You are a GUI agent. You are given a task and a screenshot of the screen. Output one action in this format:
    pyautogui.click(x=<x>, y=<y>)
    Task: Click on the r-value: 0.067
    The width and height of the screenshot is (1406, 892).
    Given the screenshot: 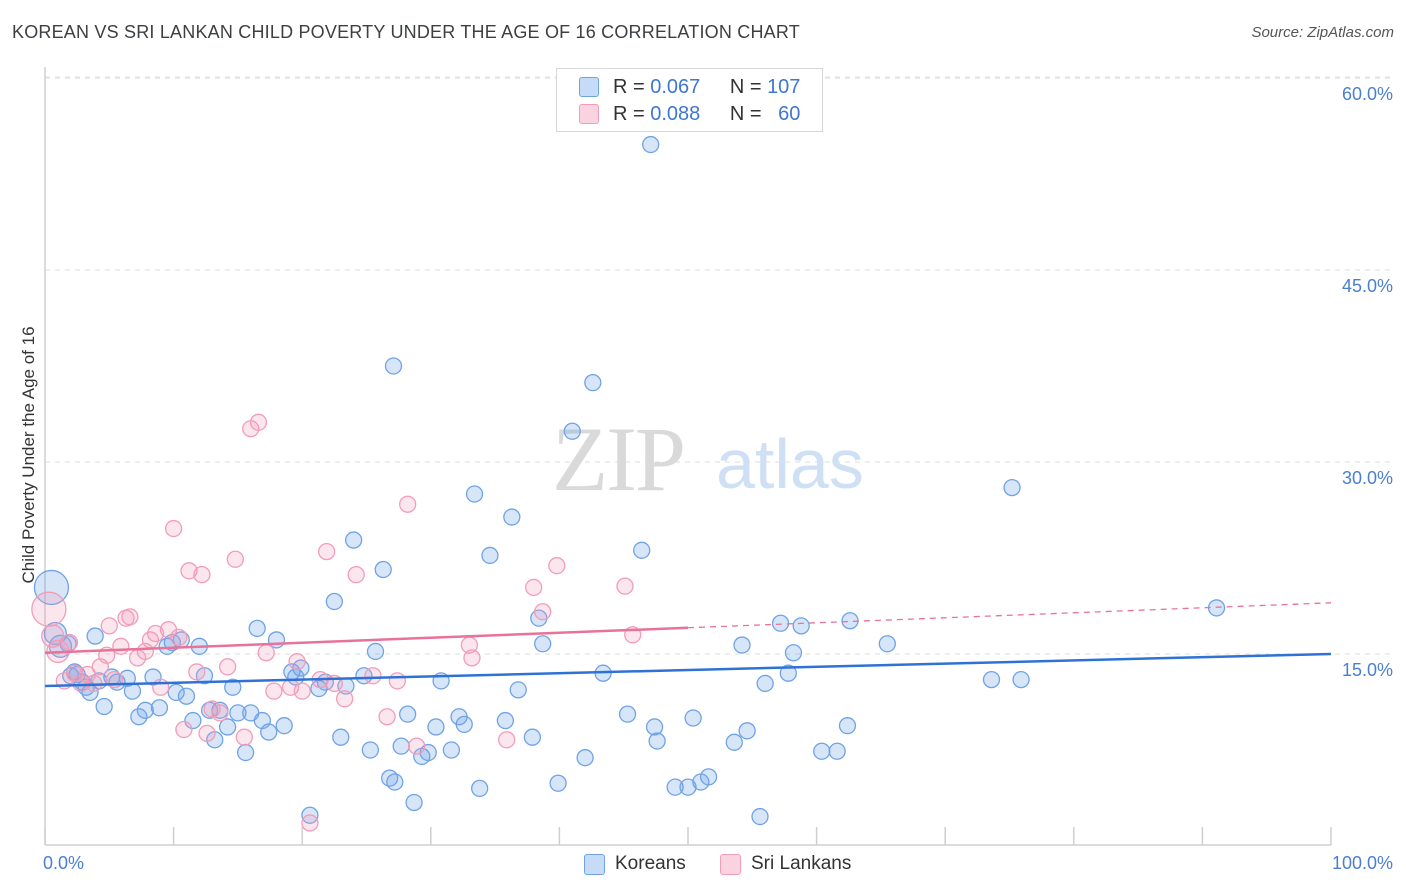 What is the action you would take?
    pyautogui.click(x=675, y=86)
    